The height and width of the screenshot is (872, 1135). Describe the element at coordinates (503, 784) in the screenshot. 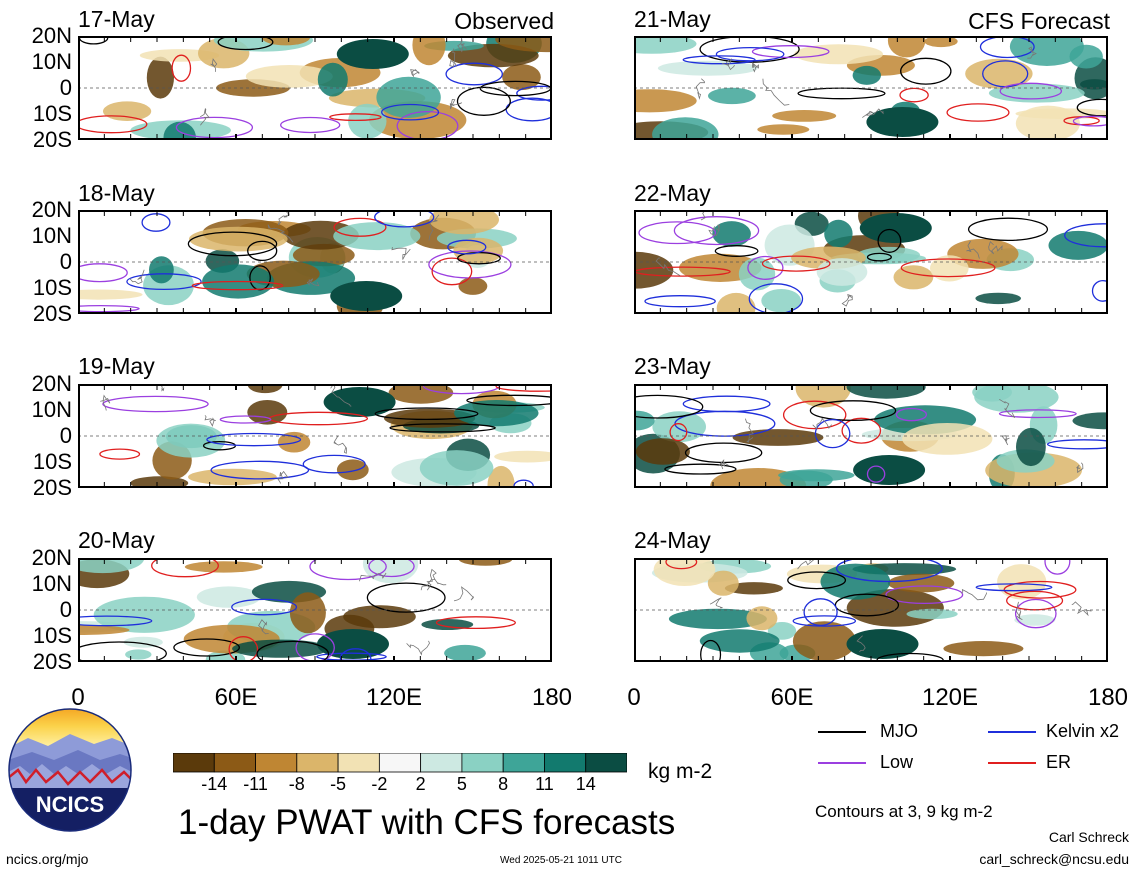

I see `colorbar-tick-label: 8` at that location.